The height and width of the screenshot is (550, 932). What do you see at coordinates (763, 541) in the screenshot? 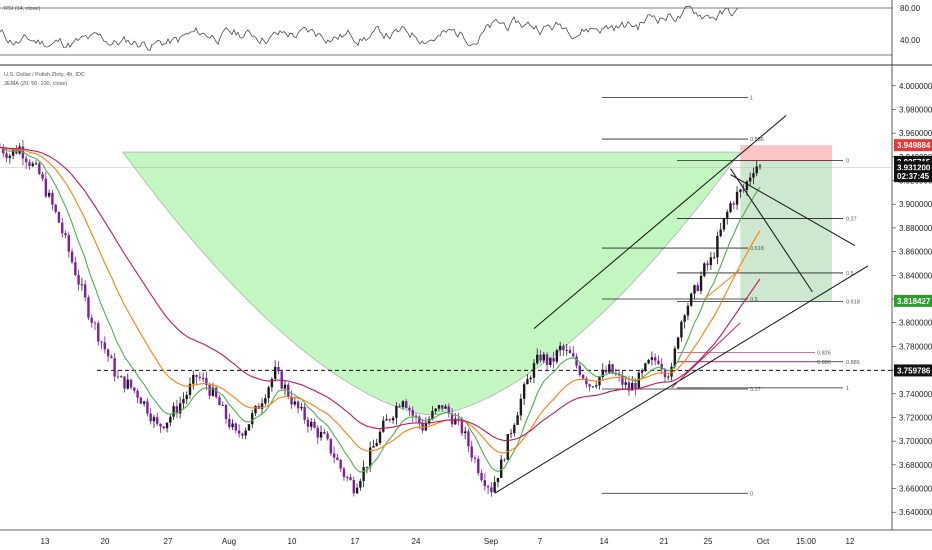
I see `time-tick-label: Oct` at bounding box center [763, 541].